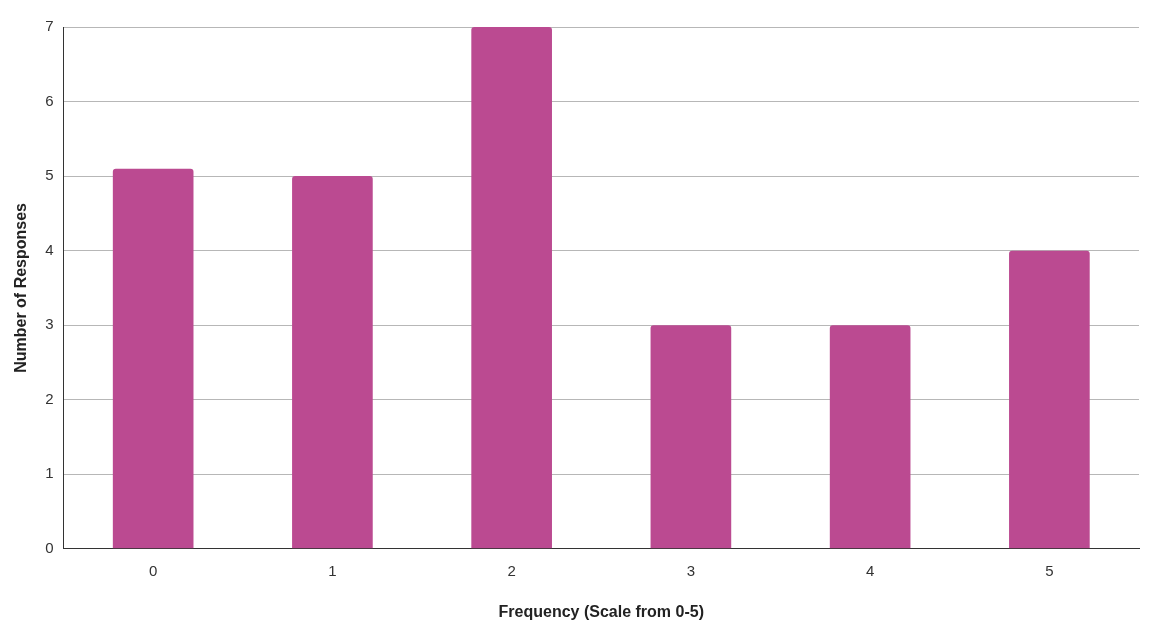 Image resolution: width=1149 pixels, height=634 pixels. Describe the element at coordinates (49, 175) in the screenshot. I see `y-tick-label: 5` at that location.